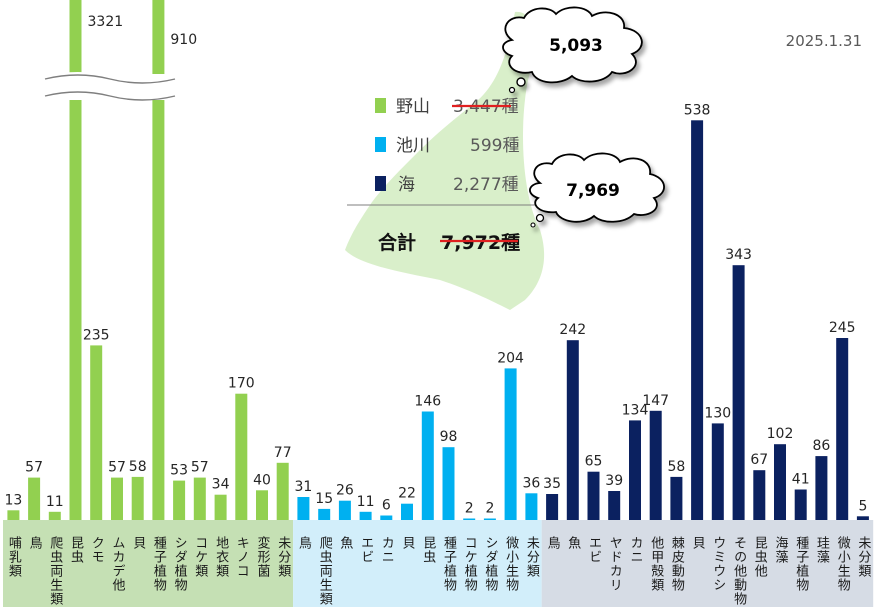  Describe the element at coordinates (655, 401) in the screenshot. I see `value-label-umi-6: 147` at that location.